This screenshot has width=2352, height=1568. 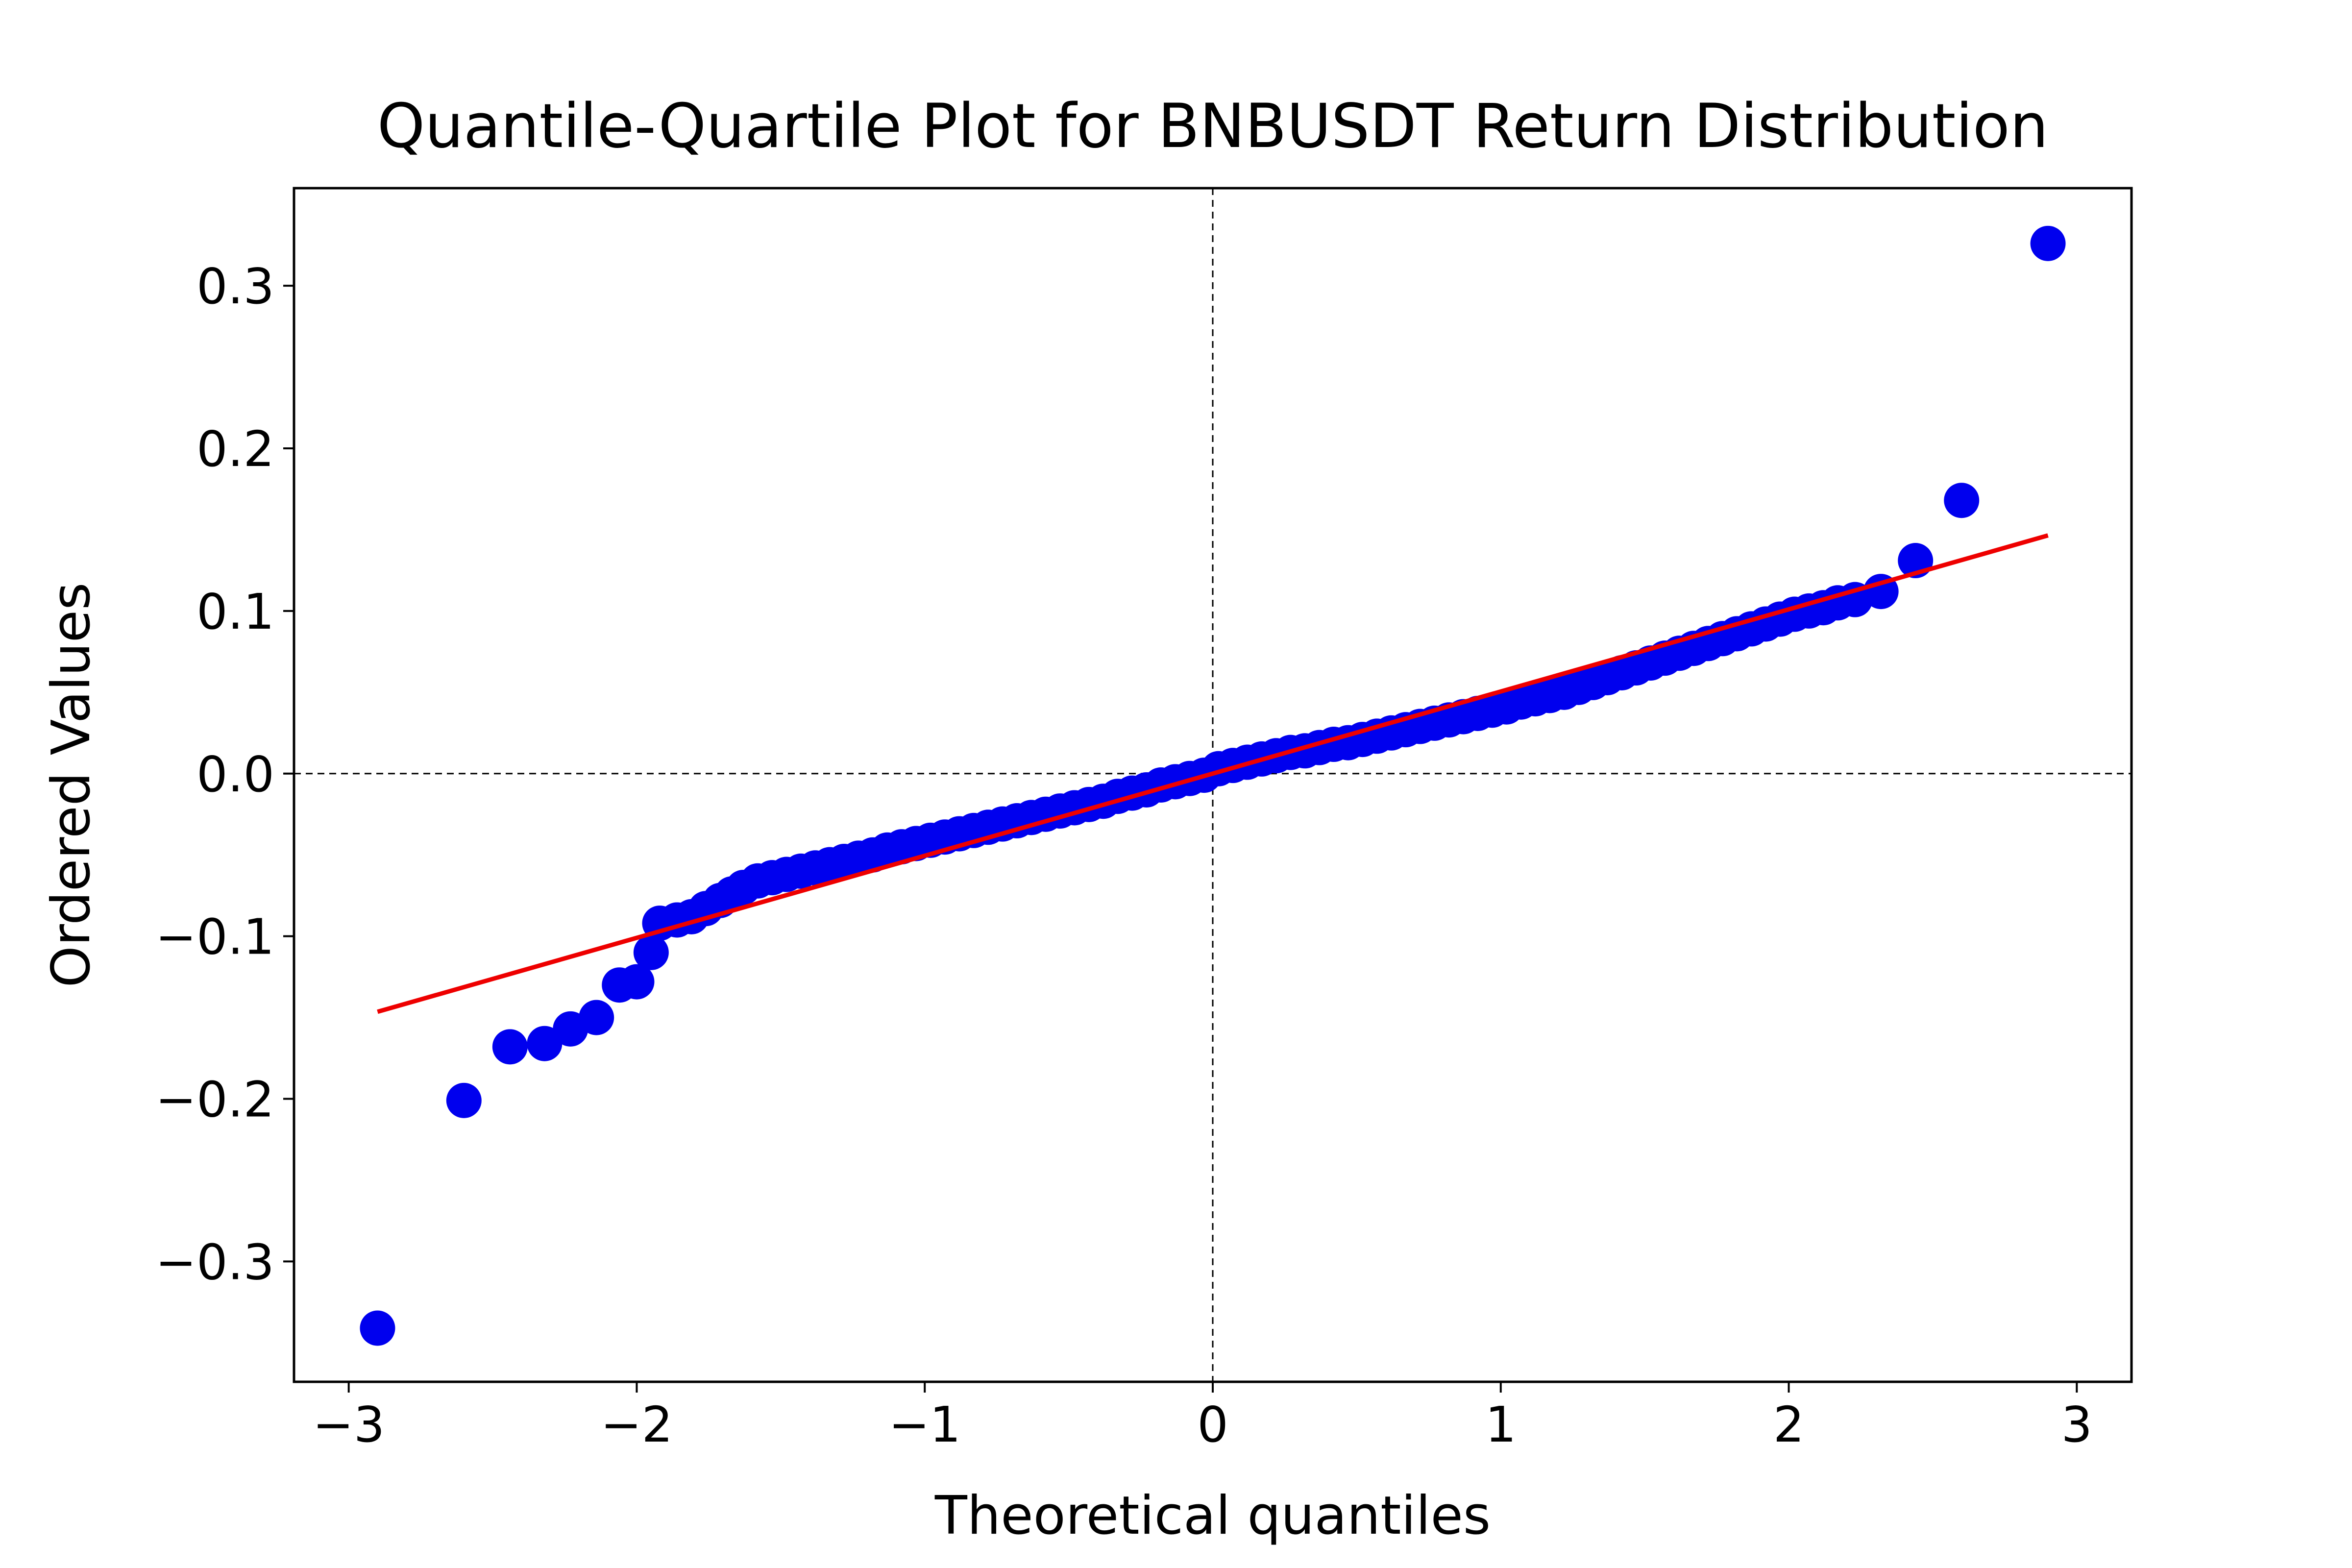 I want to click on x-tick-label: 2, so click(x=1789, y=1424).